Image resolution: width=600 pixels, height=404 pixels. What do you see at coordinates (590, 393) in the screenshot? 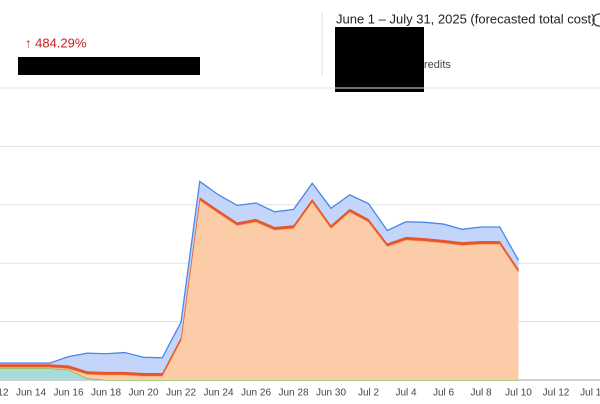
I see `x-tick-label: Jul 14` at bounding box center [590, 393].